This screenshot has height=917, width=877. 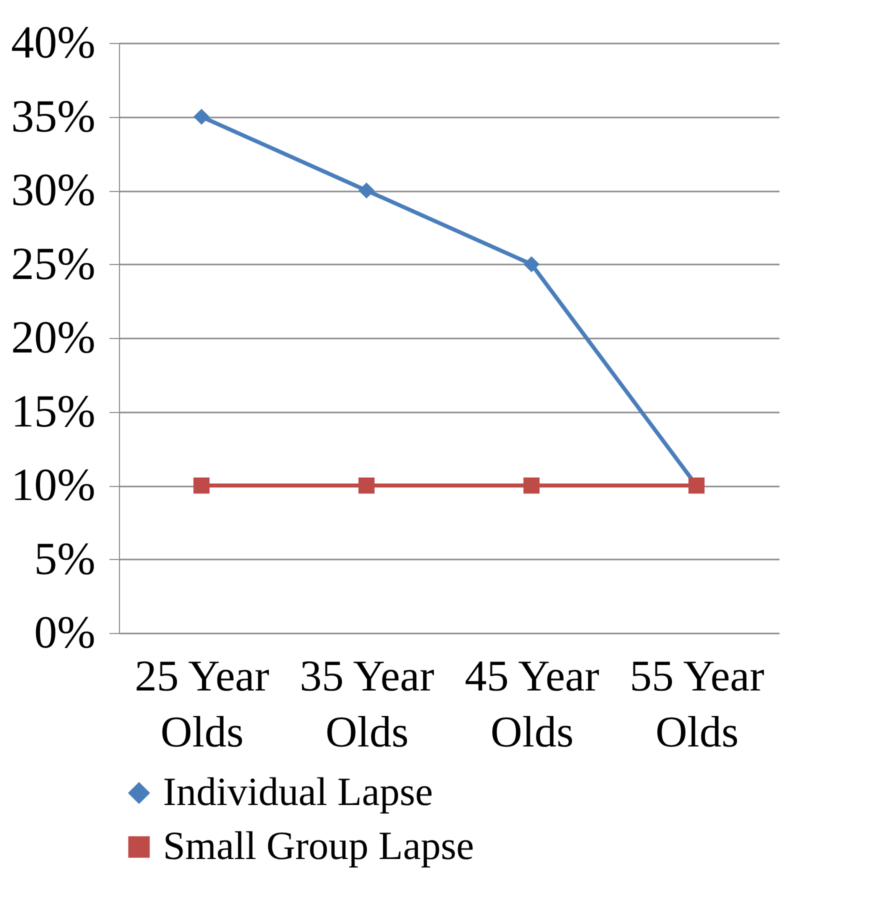 What do you see at coordinates (53, 189) in the screenshot?
I see `y-tick-label: 30%` at bounding box center [53, 189].